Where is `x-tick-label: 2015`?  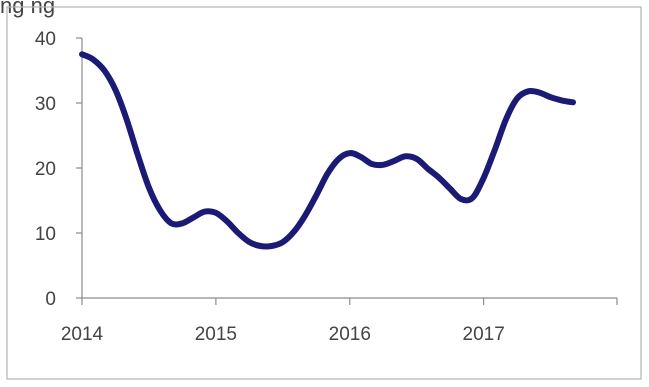
x-tick-label: 2015 is located at coordinates (216, 334).